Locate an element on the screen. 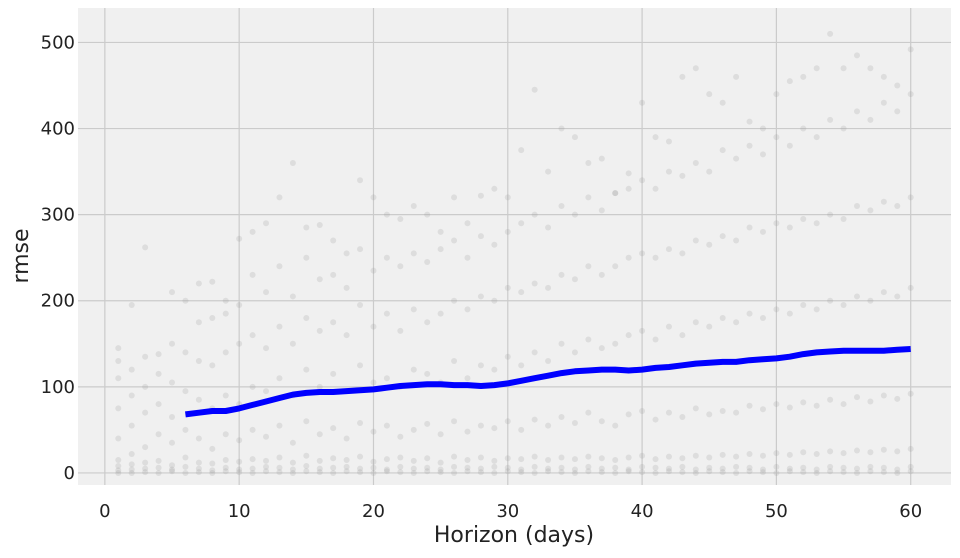 This screenshot has width=960, height=558. y-axis-label: rmse is located at coordinates (21, 255).